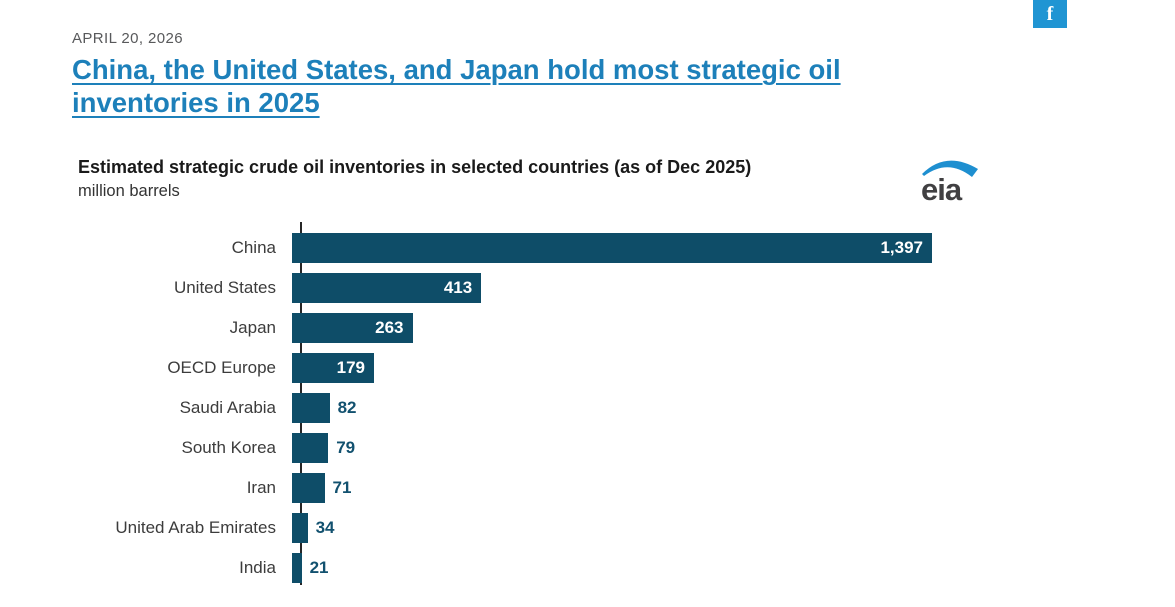 This screenshot has height=607, width=1175. I want to click on value-label: 179, so click(350, 367).